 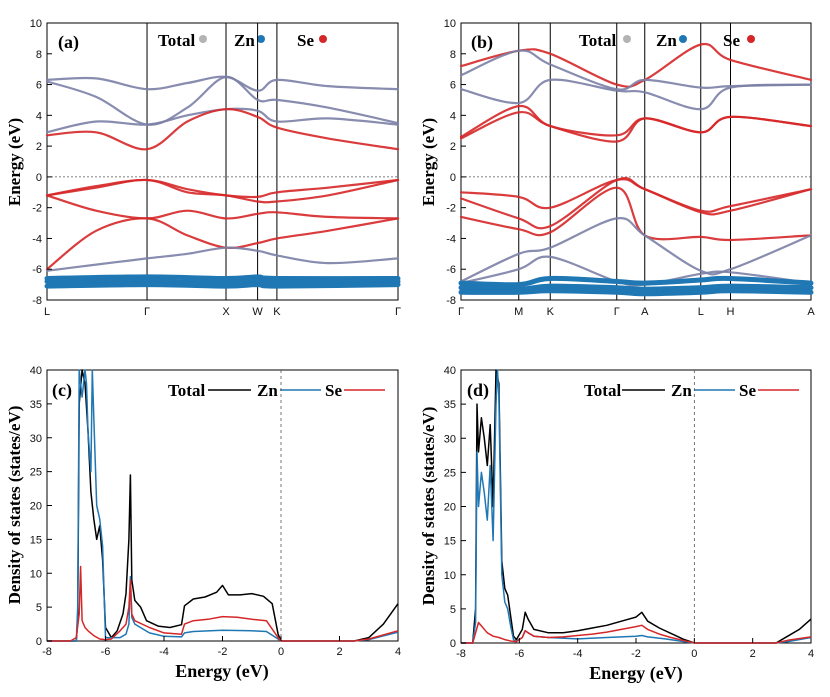 What do you see at coordinates (636, 203) in the screenshot?
I see `panel-b-band-v2` at bounding box center [636, 203].